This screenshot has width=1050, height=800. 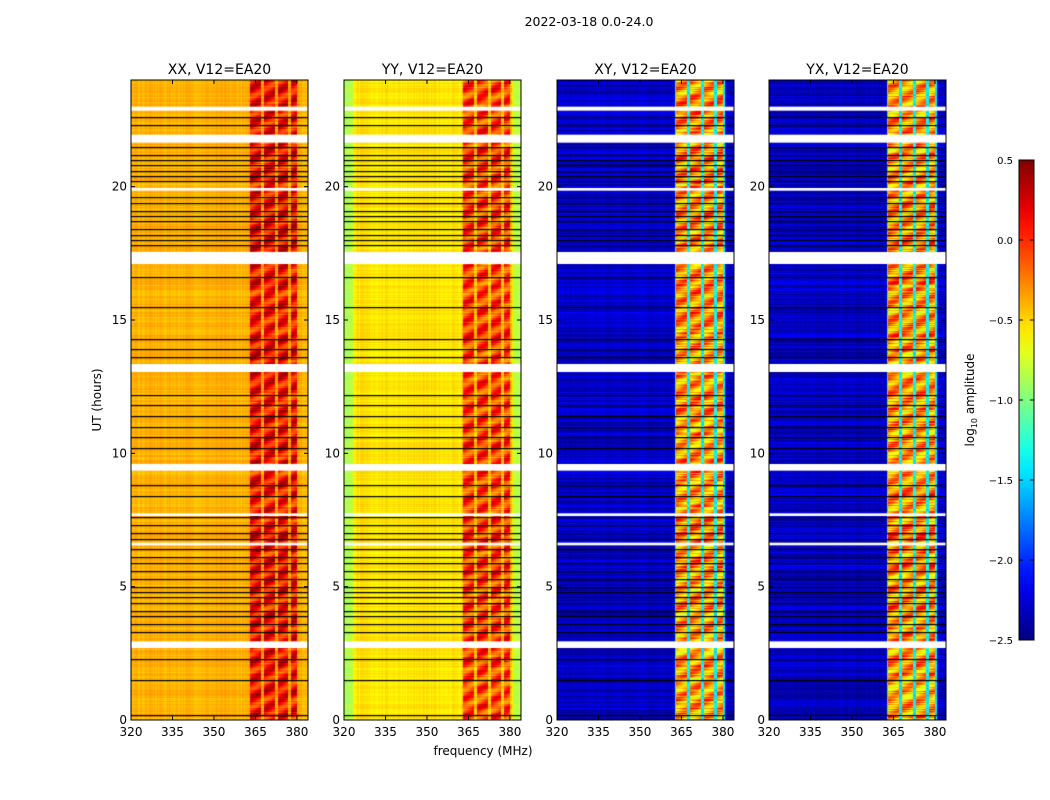 What do you see at coordinates (856, 70) in the screenshot?
I see `panel-title: YX, V12=EA20` at bounding box center [856, 70].